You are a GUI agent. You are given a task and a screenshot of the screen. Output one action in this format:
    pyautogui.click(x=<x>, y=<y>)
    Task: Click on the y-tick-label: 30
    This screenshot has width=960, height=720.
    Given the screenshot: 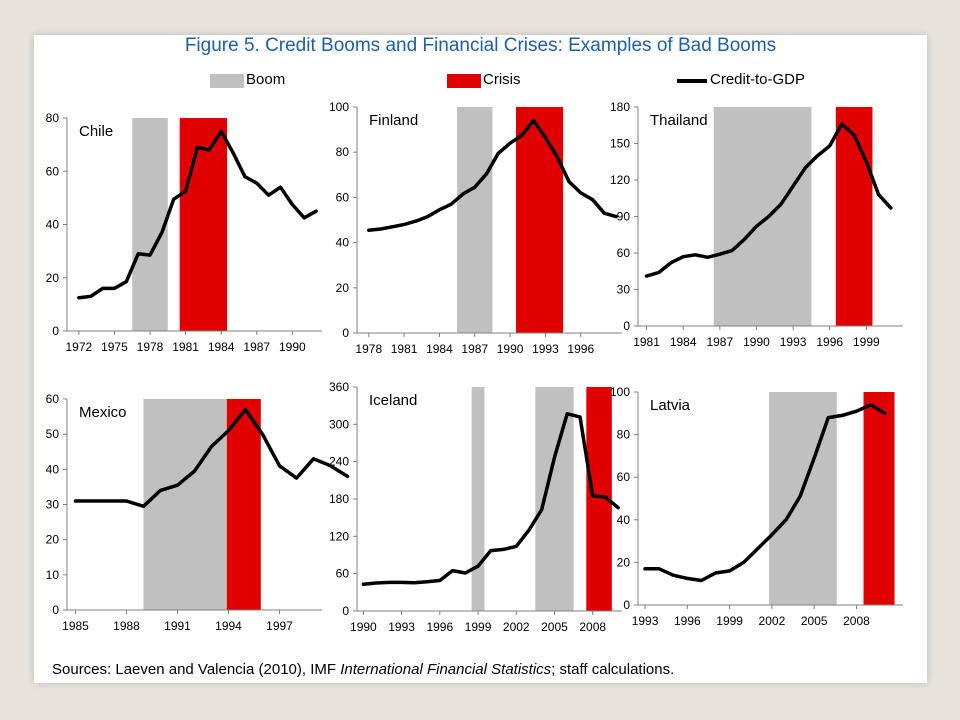 What is the action you would take?
    pyautogui.click(x=53, y=505)
    